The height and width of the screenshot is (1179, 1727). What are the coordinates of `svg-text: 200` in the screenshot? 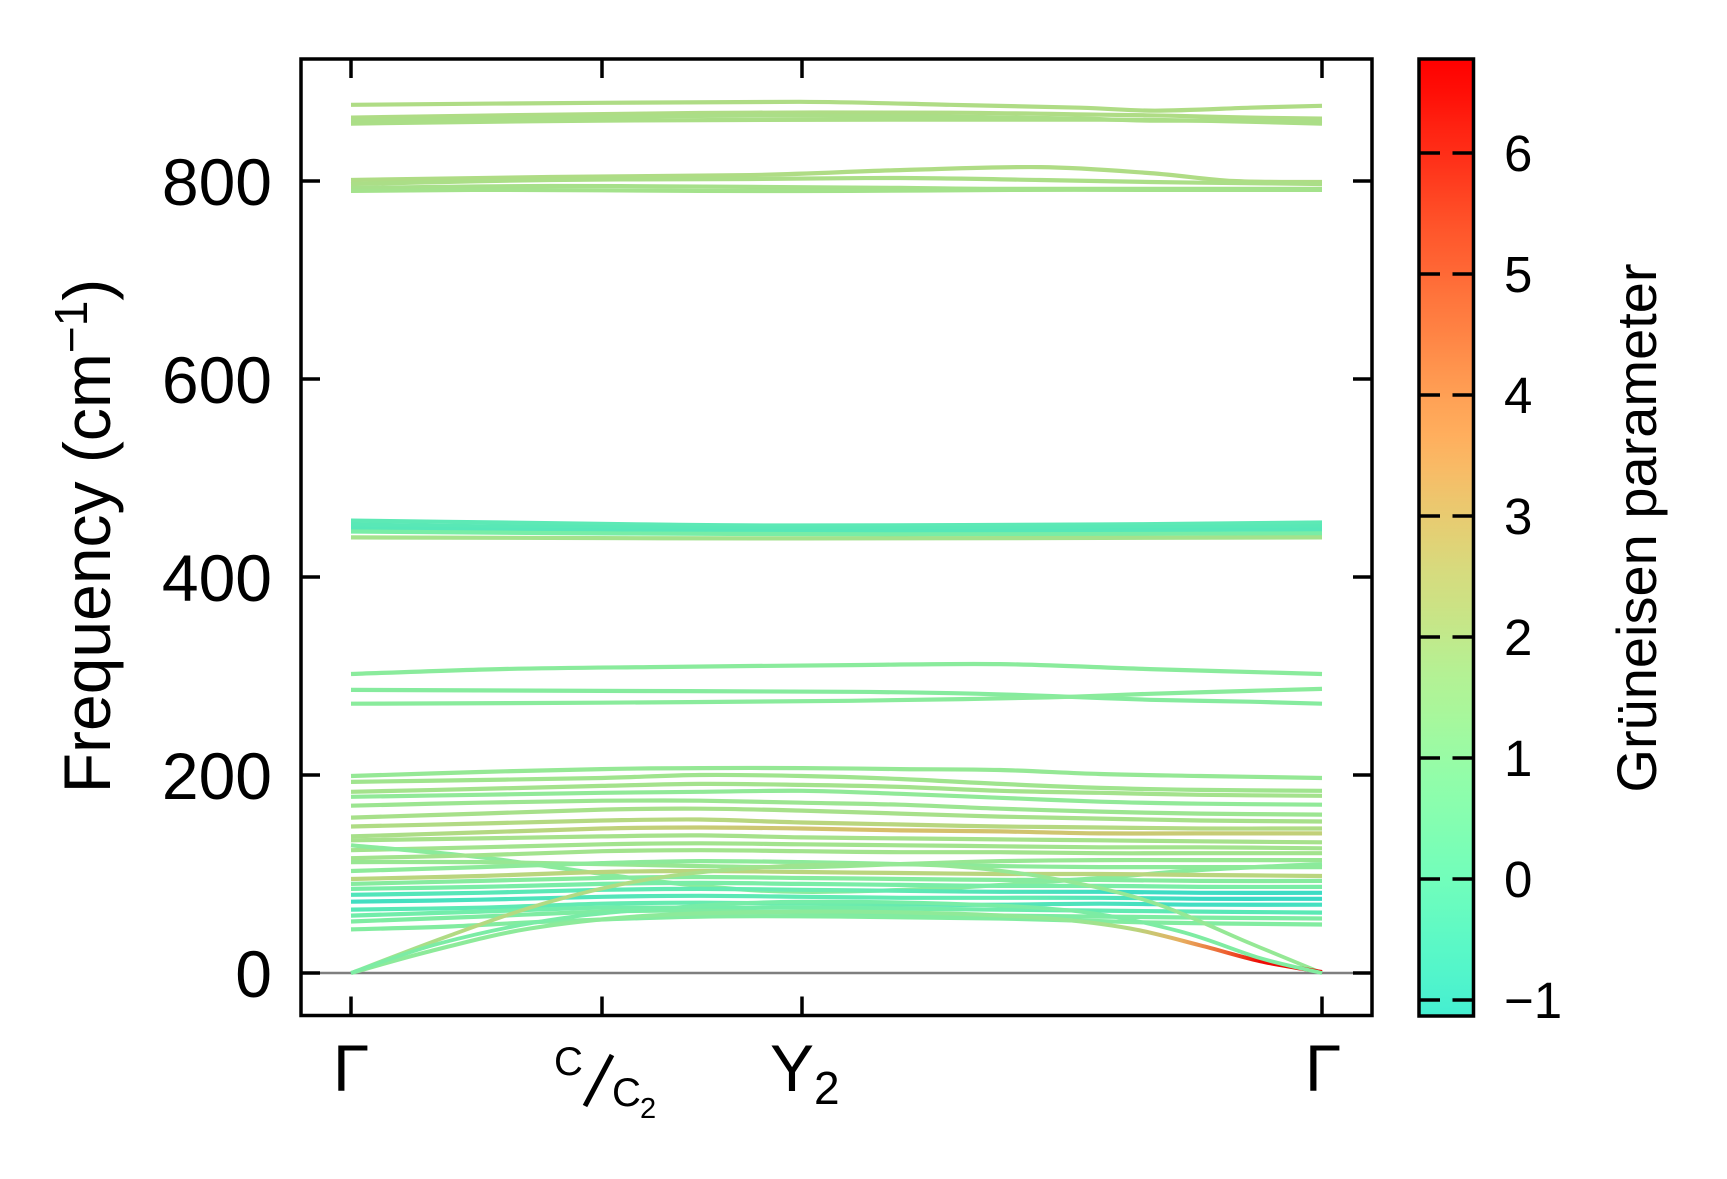 It's located at (217, 776).